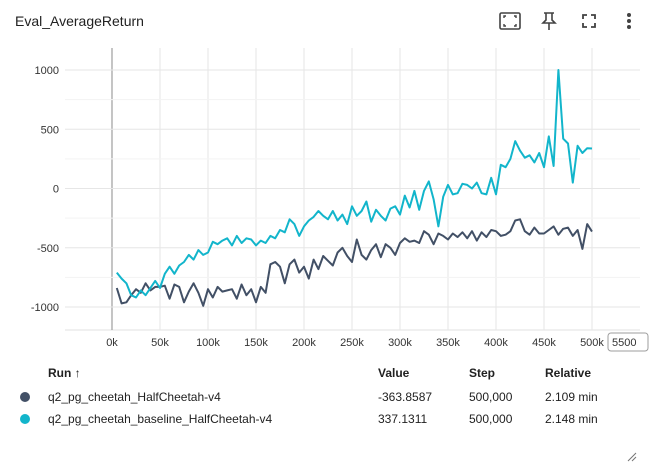  What do you see at coordinates (64, 373) in the screenshot?
I see `legend-header-run: Run ↑` at bounding box center [64, 373].